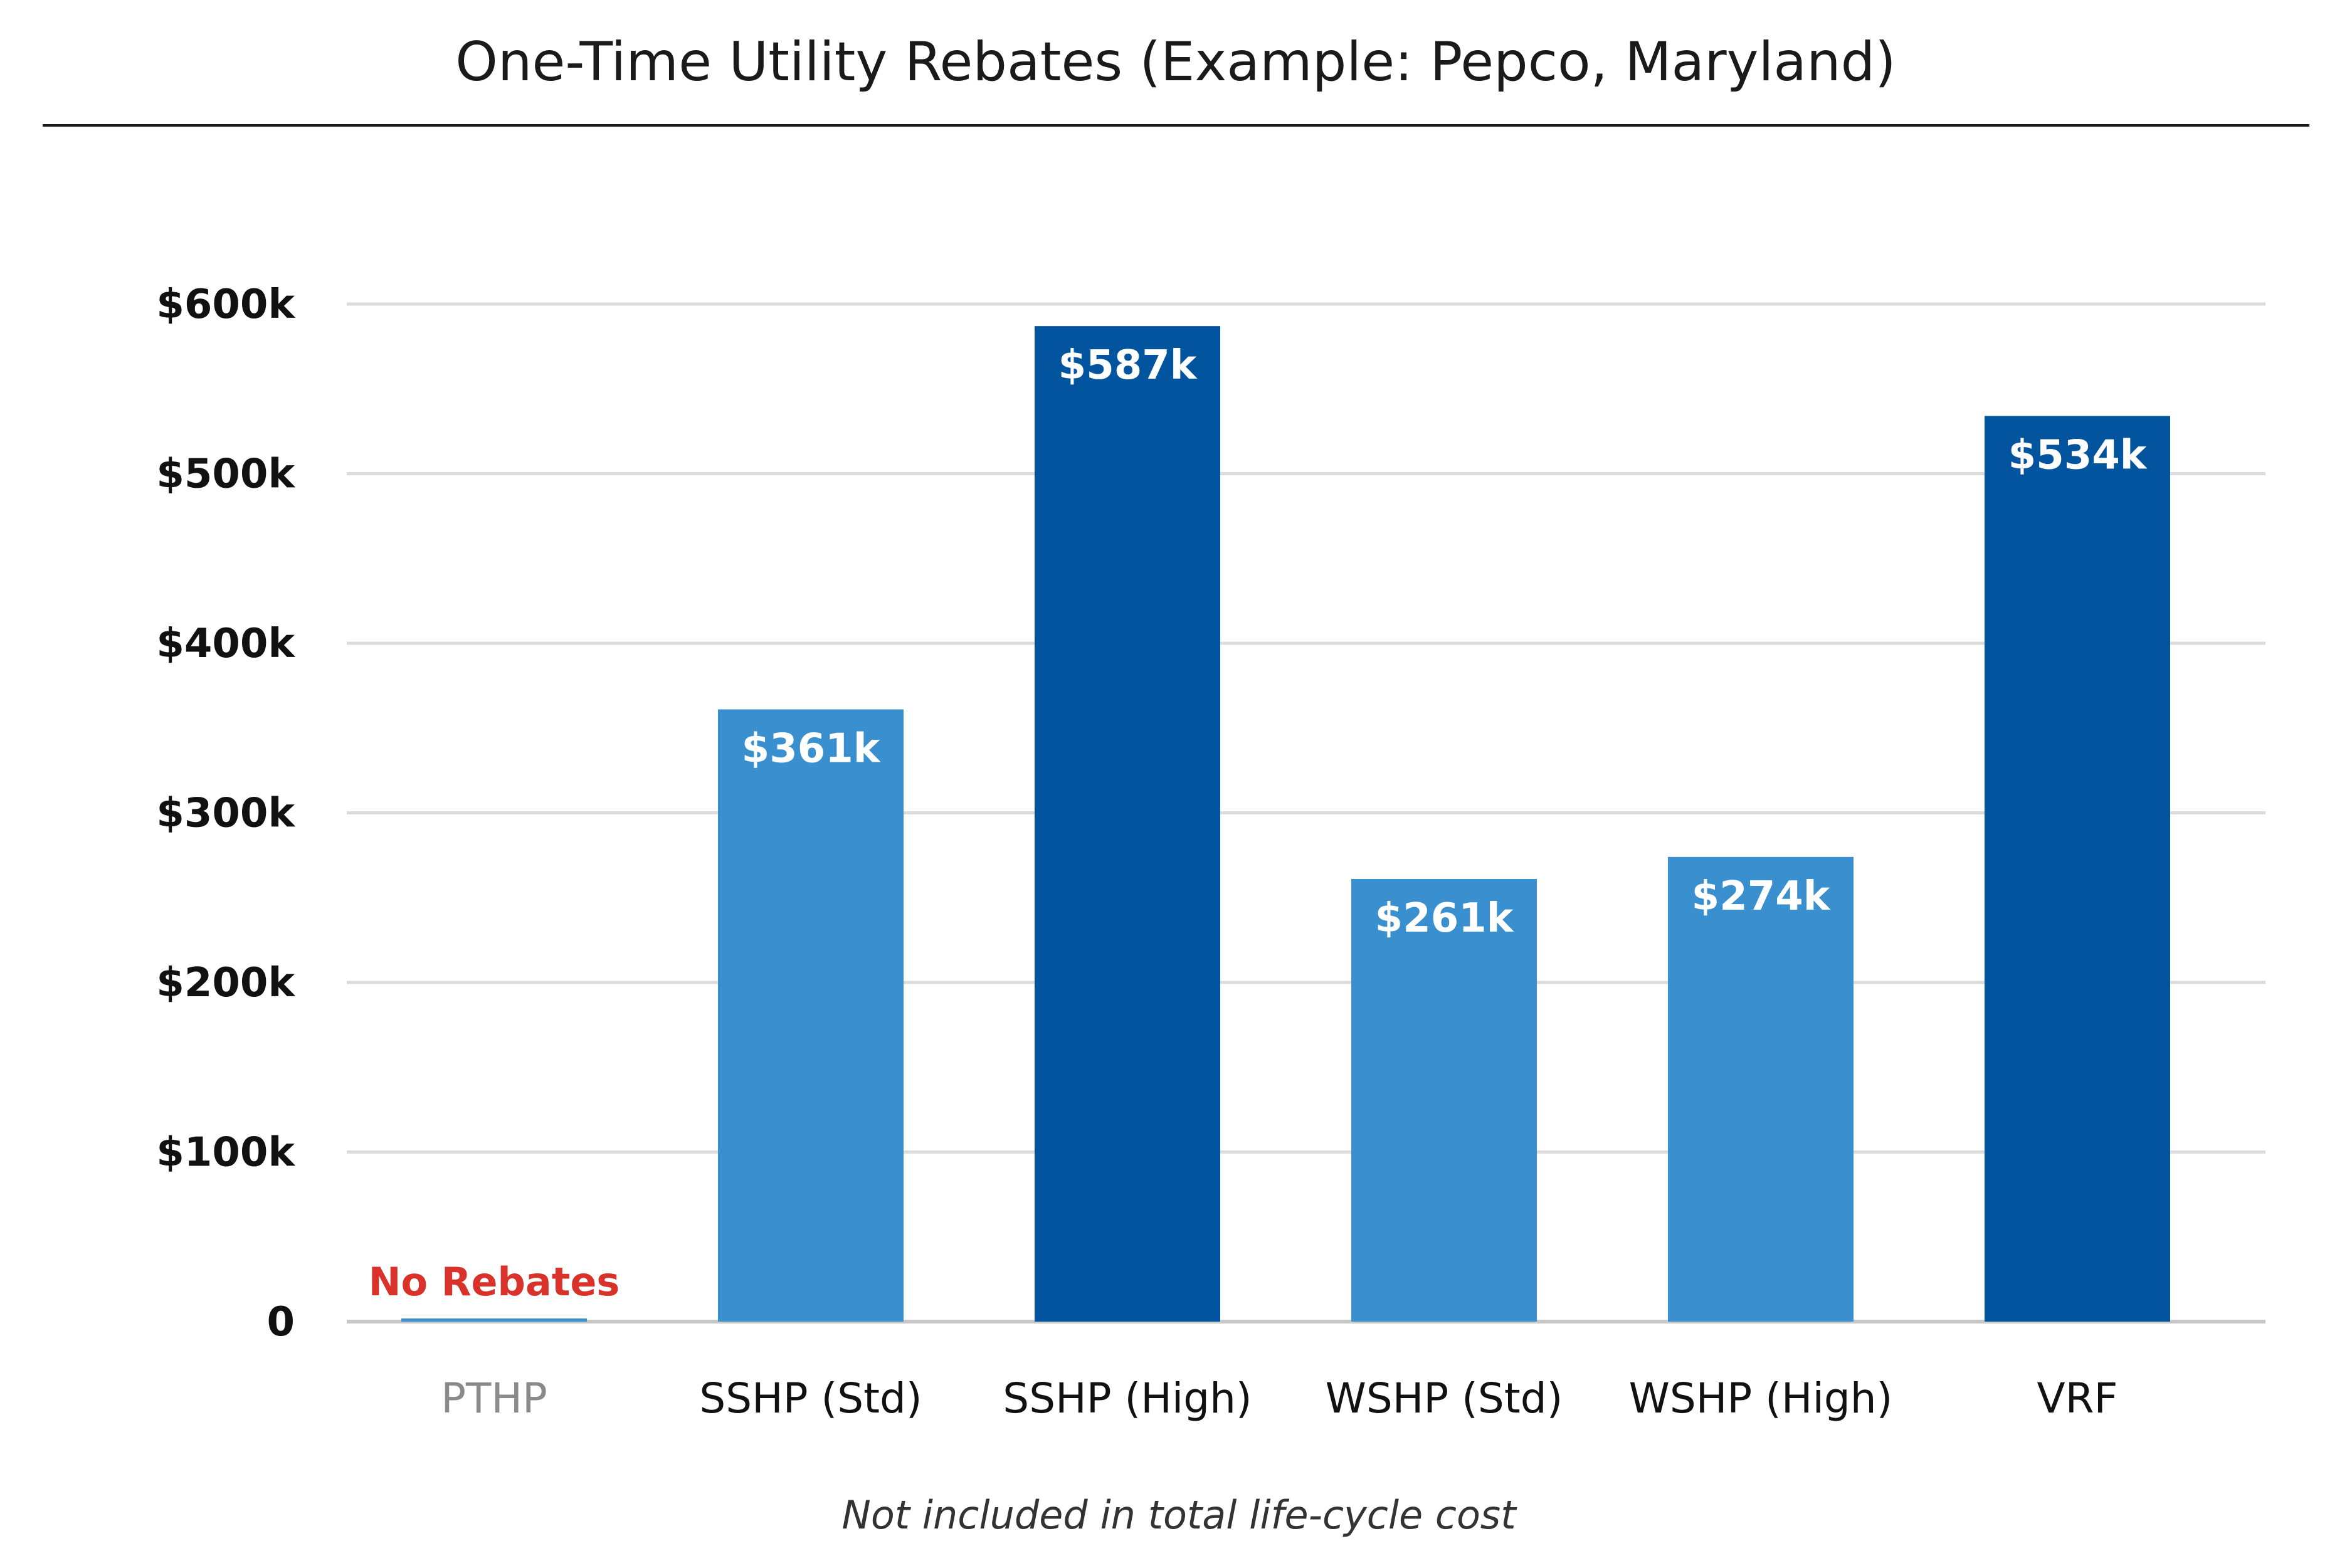  Describe the element at coordinates (1127, 824) in the screenshot. I see `bar-sshp-high` at that location.